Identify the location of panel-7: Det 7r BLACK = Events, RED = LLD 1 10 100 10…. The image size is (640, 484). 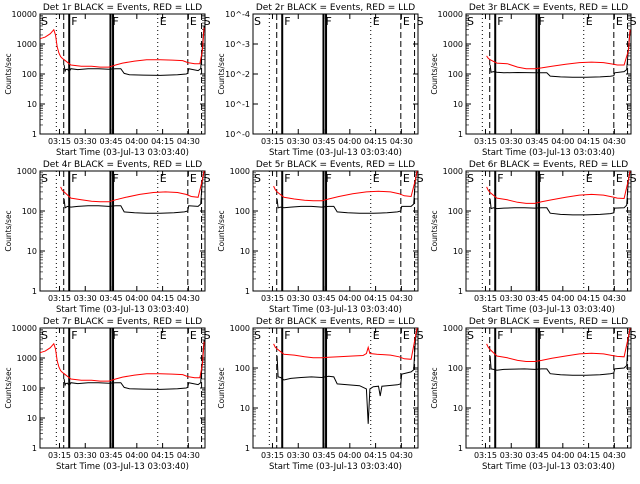
(107, 394).